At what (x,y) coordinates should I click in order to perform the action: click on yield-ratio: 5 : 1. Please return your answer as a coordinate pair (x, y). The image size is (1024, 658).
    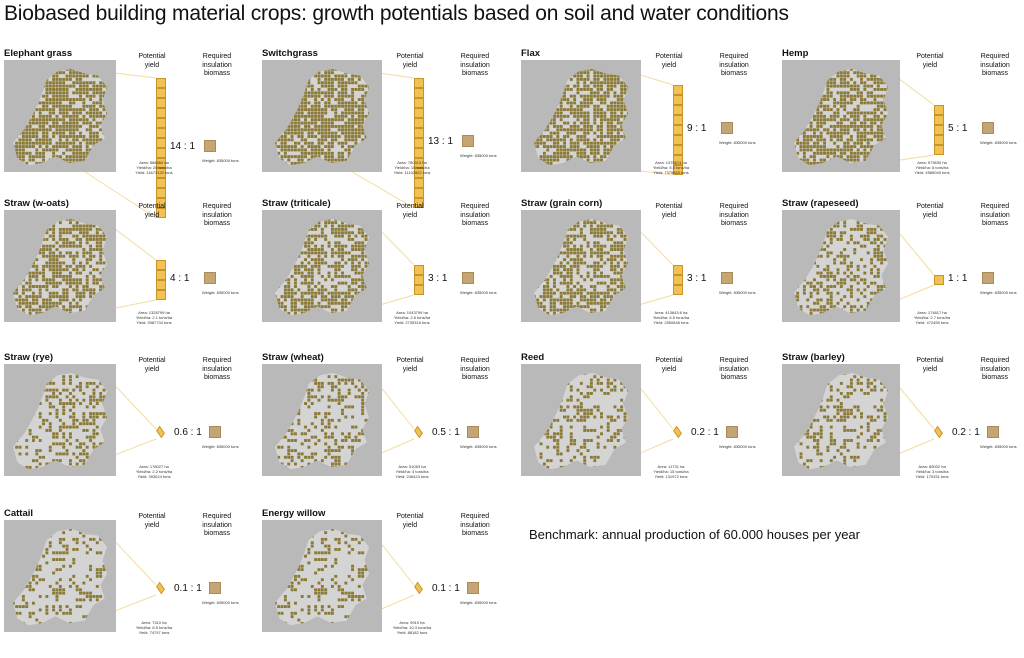
    Looking at the image, I should click on (957, 128).